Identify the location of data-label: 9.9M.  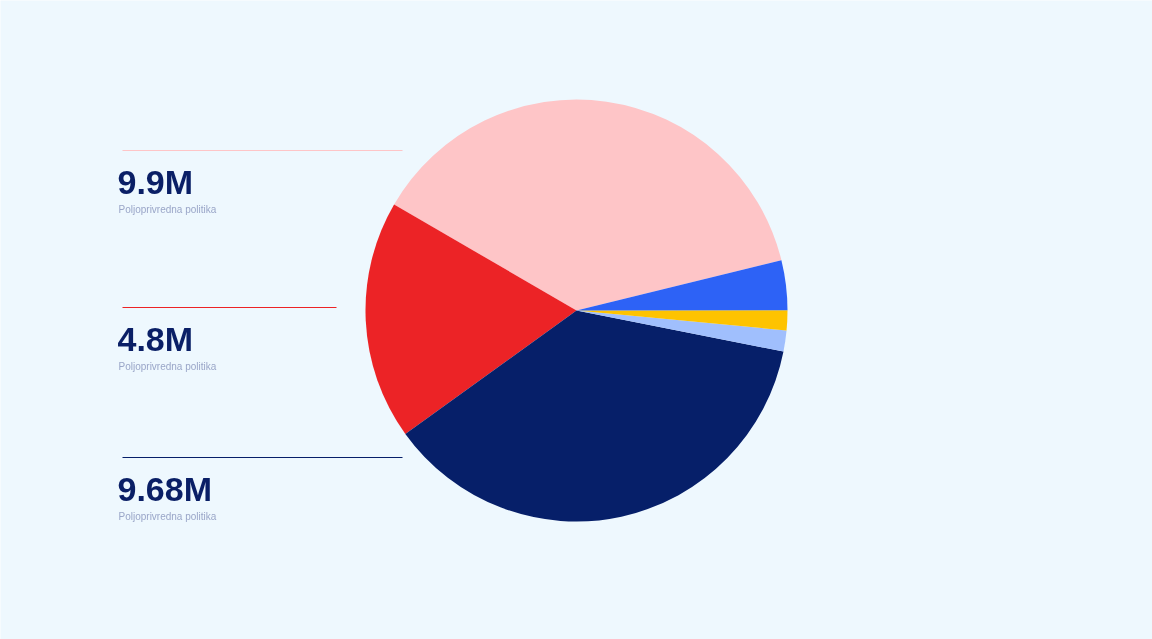
(155, 181).